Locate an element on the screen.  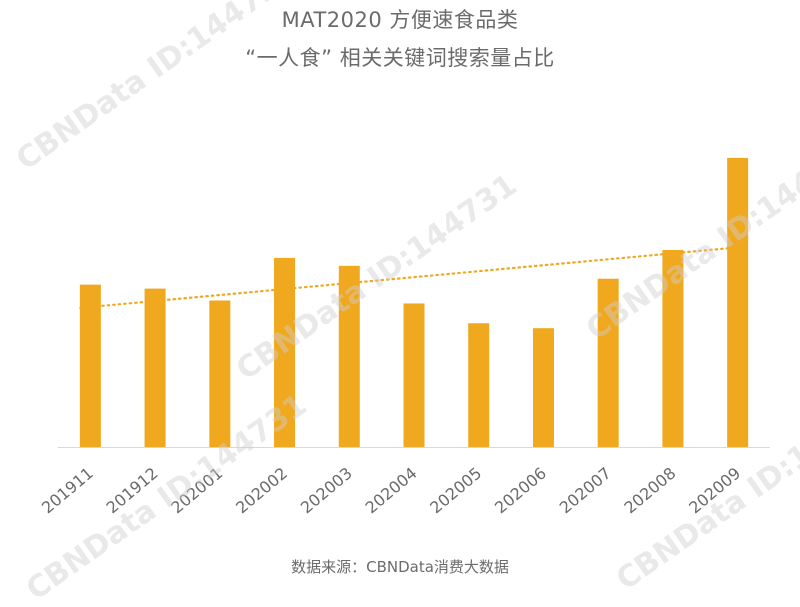
chart-subtitle: “一人食” 相关关键词搜索量占比 is located at coordinates (400, 58).